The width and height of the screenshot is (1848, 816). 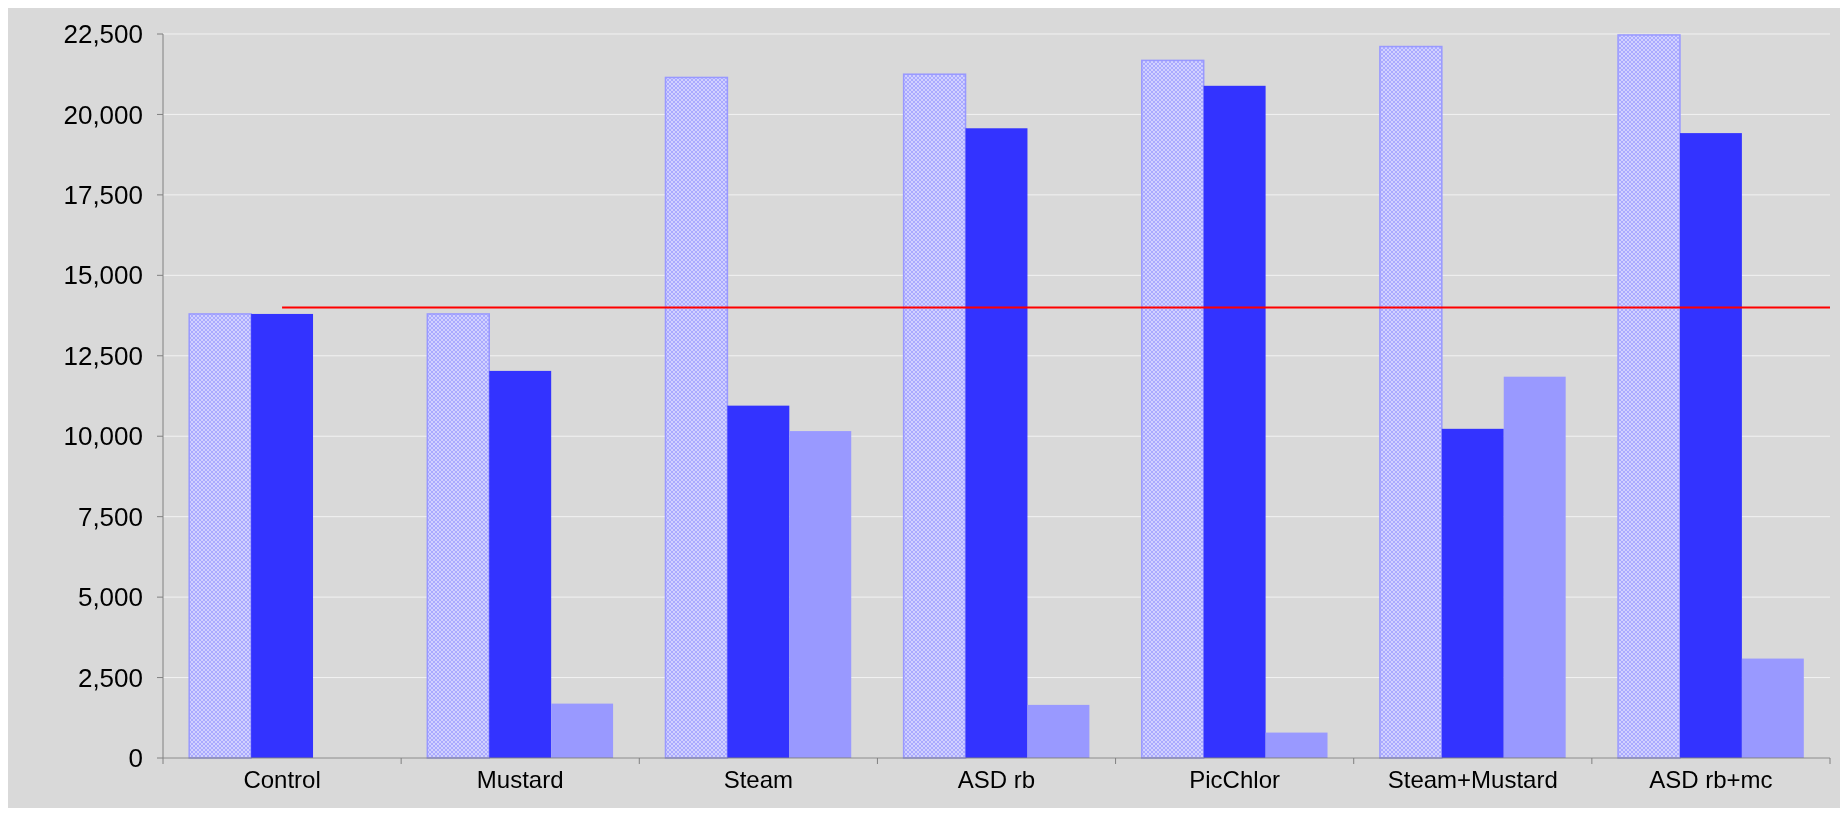 What do you see at coordinates (758, 779) in the screenshot?
I see `x-tick-label: Steam` at bounding box center [758, 779].